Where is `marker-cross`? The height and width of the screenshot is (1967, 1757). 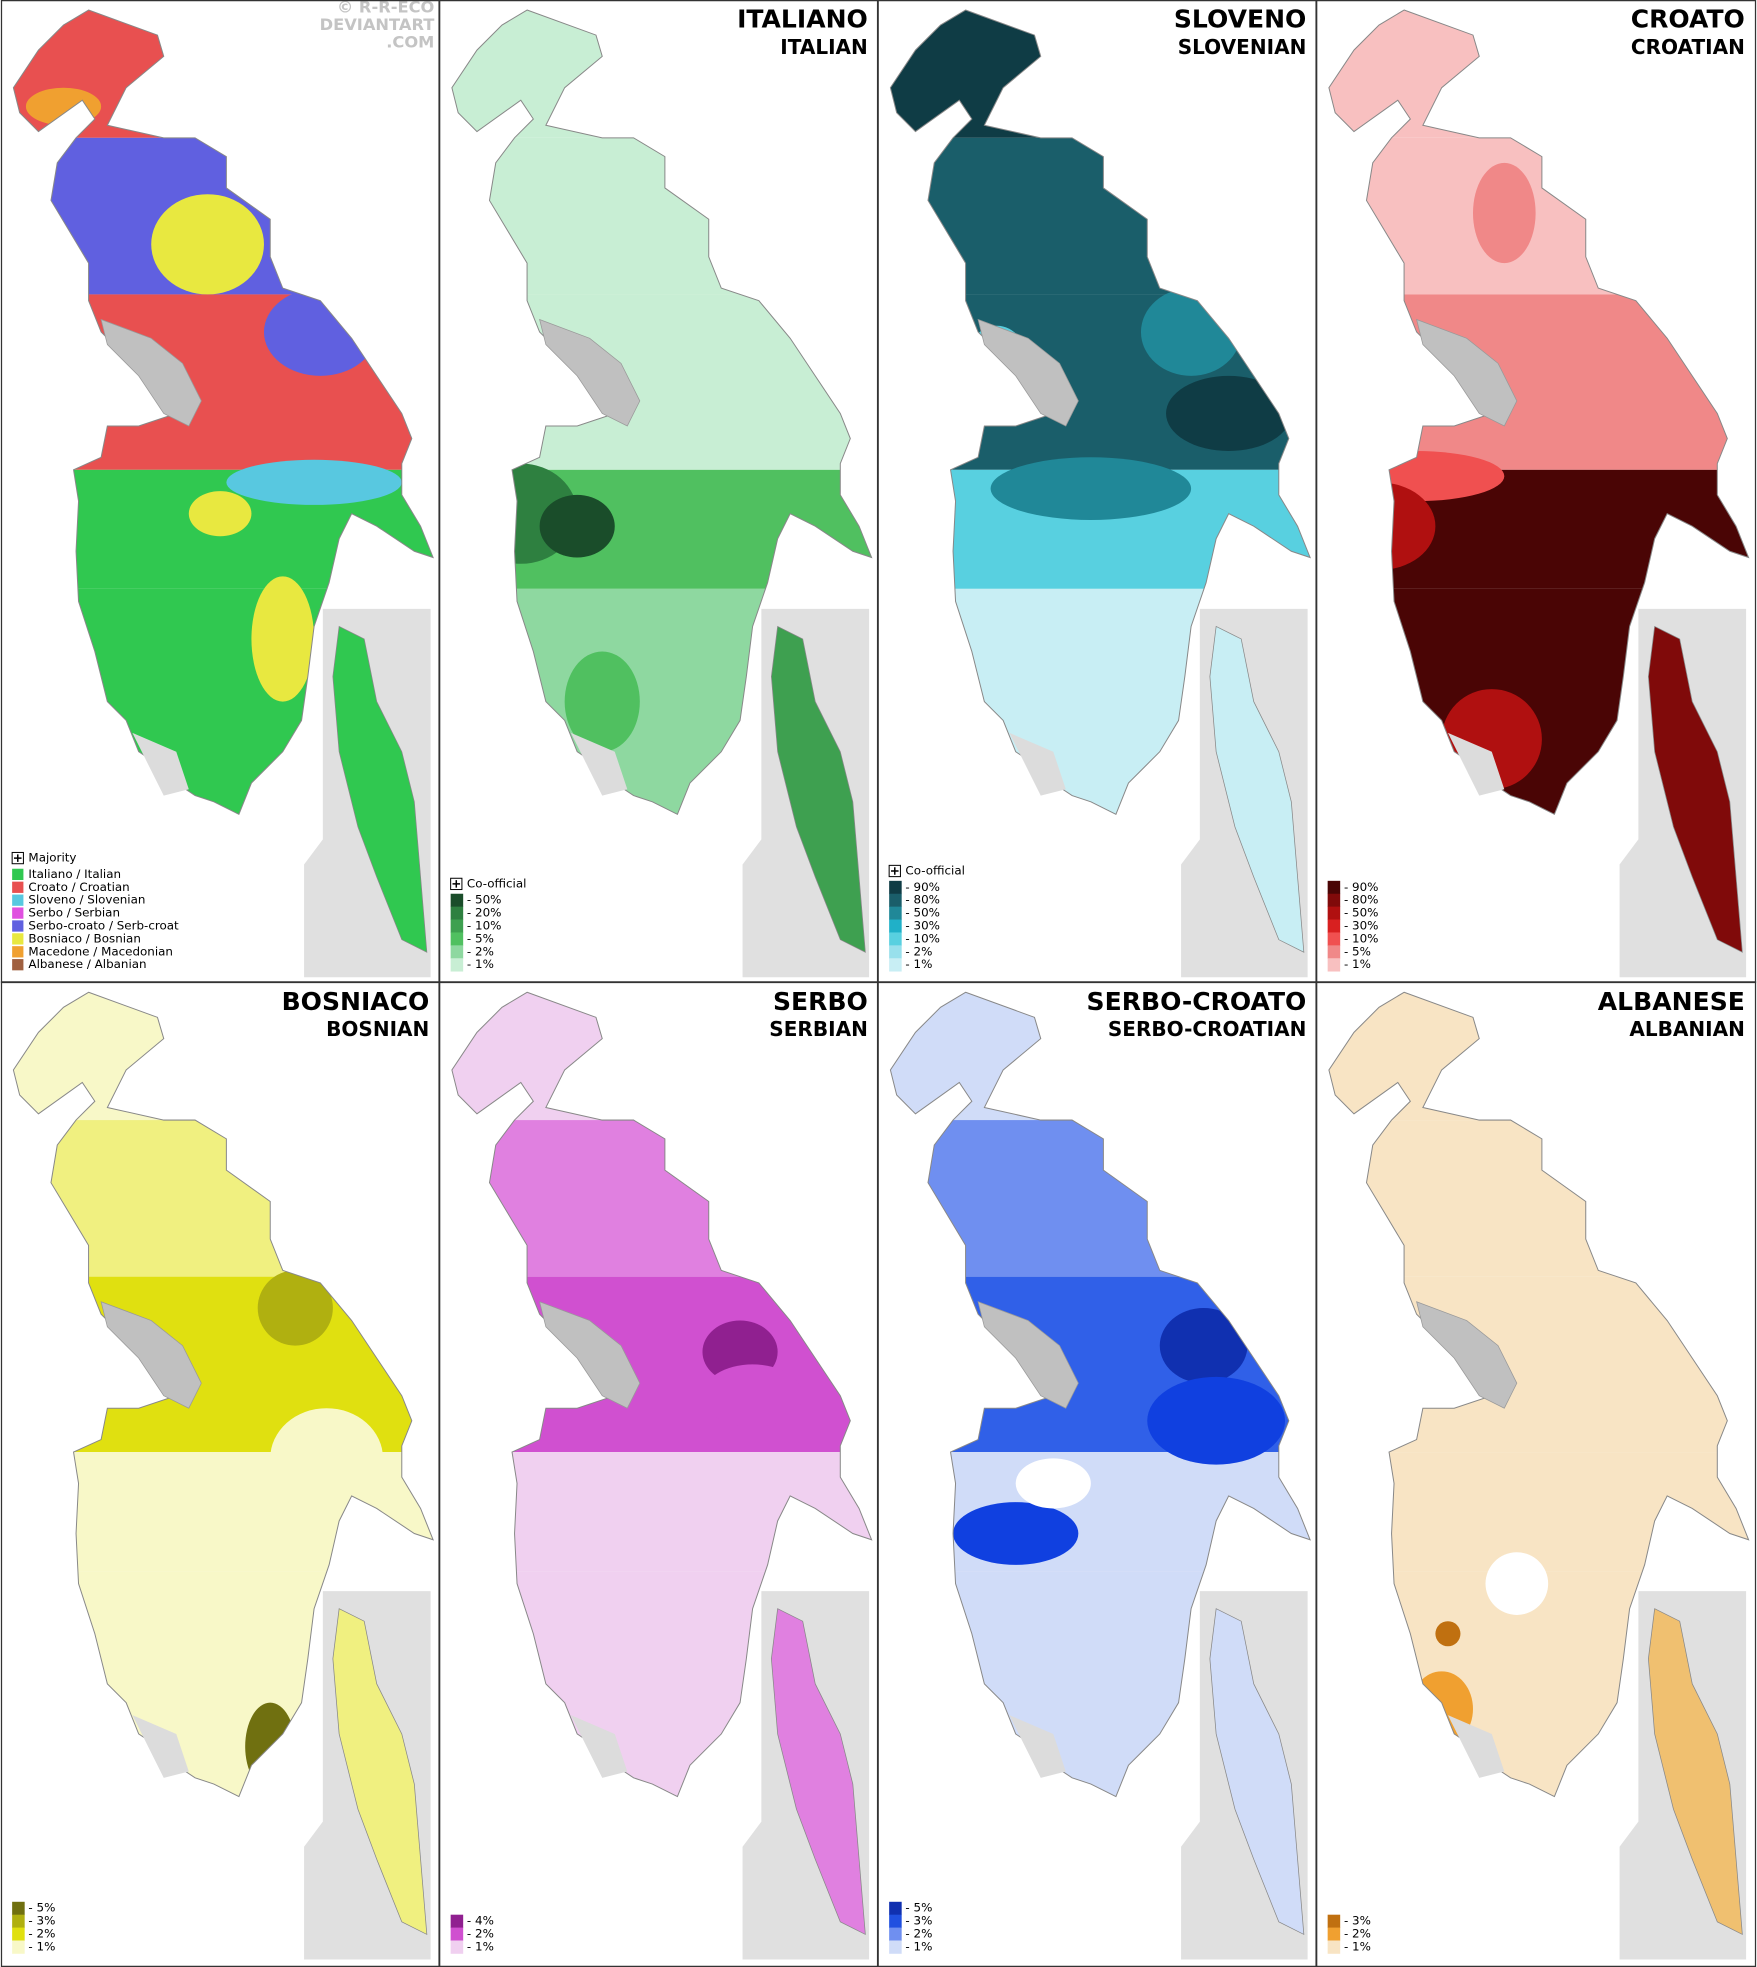 marker-cross is located at coordinates (456, 884).